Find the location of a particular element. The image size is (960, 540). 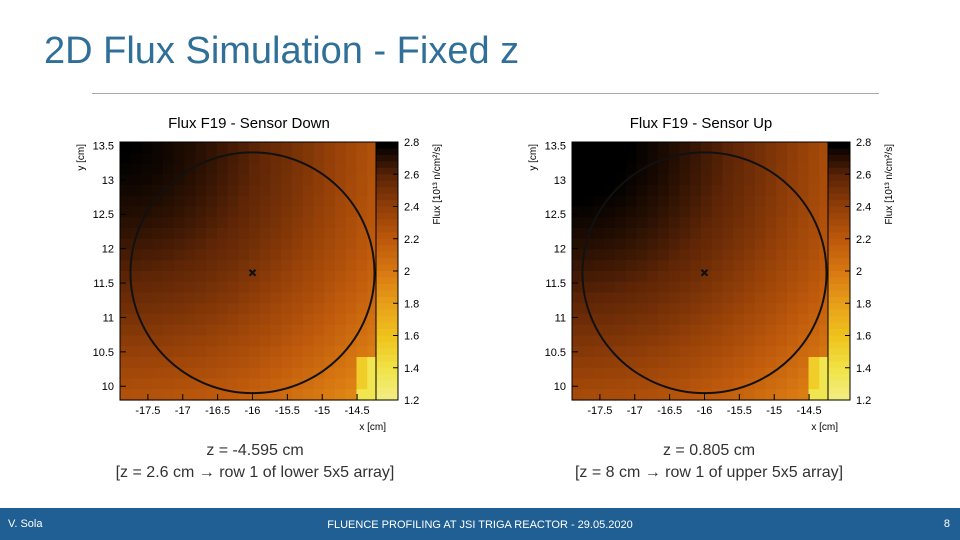

y-tick-label: 11 is located at coordinates (108, 318).